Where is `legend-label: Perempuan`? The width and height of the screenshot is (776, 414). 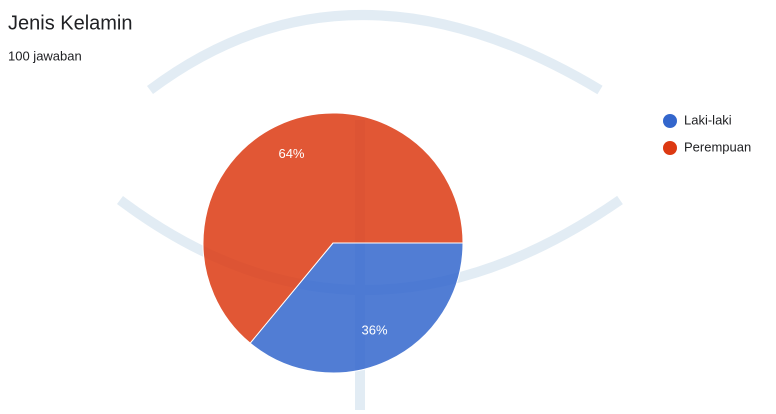
legend-label: Perempuan is located at coordinates (717, 146).